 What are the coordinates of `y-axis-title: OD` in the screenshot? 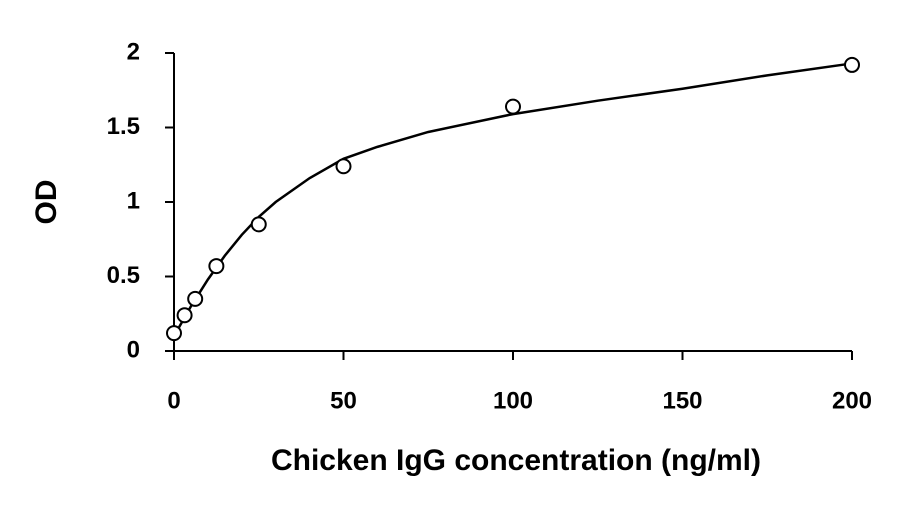 It's located at (46, 202).